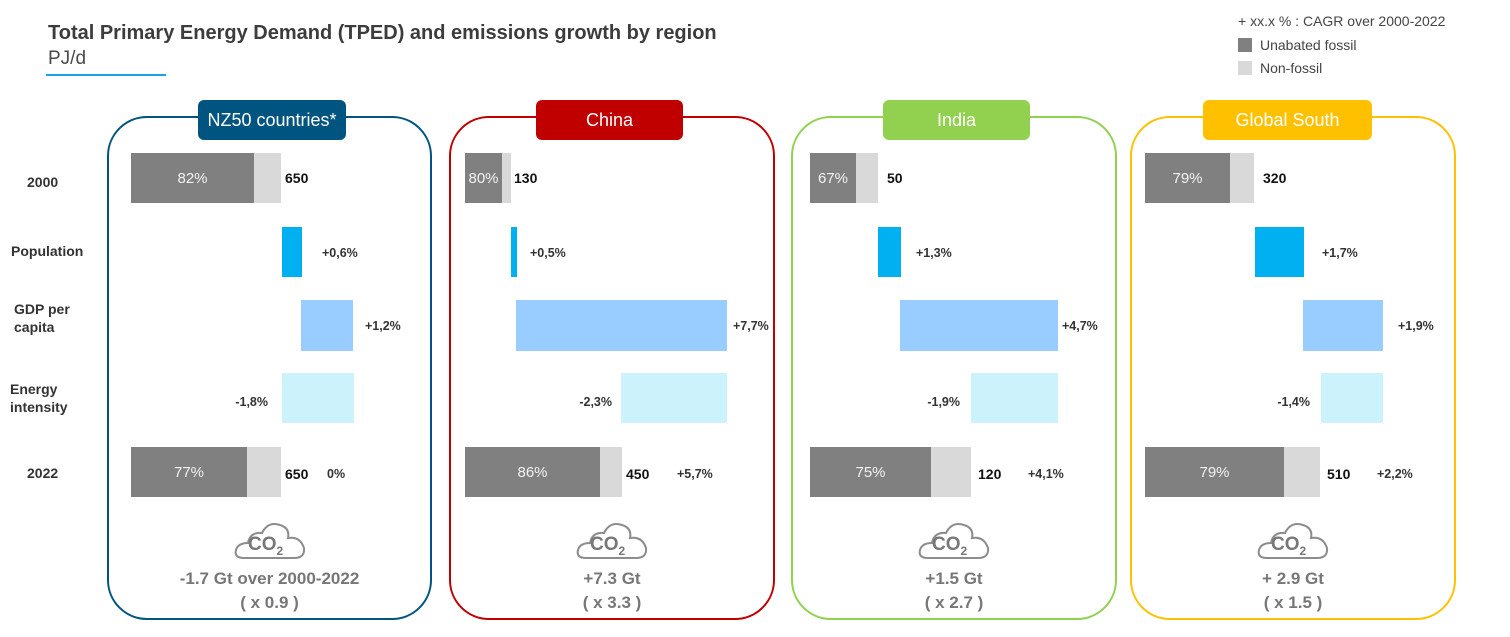 The height and width of the screenshot is (637, 1510). I want to click on title-underline, so click(106, 75).